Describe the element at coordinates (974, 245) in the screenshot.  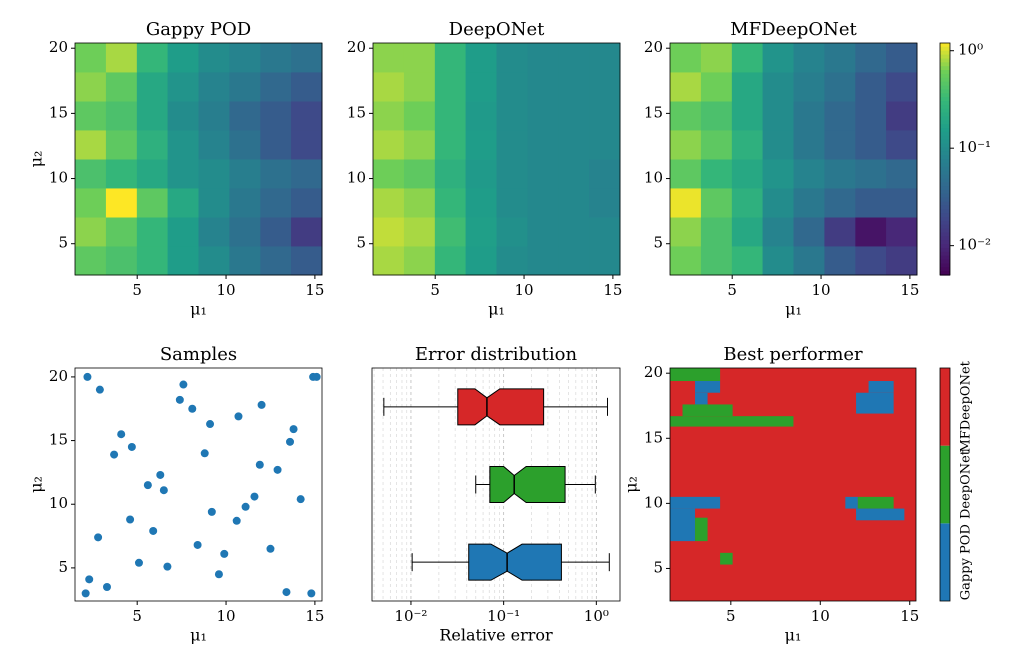
I see `colorbar-tick-label: 10⁻²` at that location.